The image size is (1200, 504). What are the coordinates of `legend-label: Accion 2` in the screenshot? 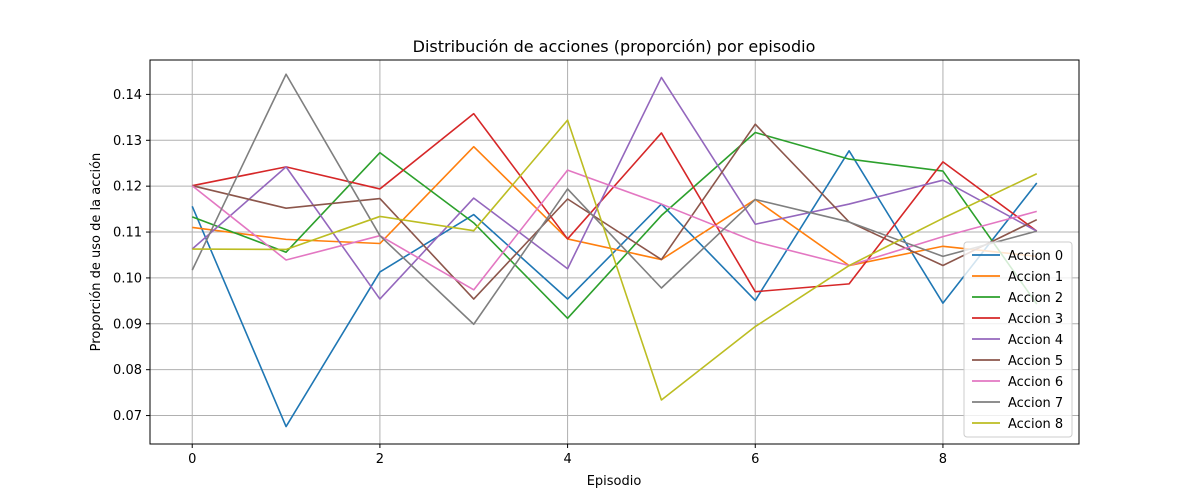 It's located at (1035, 298).